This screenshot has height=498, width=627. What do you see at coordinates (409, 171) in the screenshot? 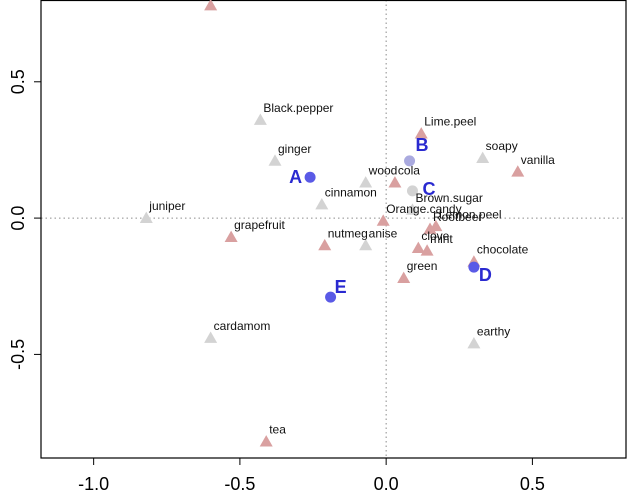
I see `attribute-label: cola` at bounding box center [409, 171].